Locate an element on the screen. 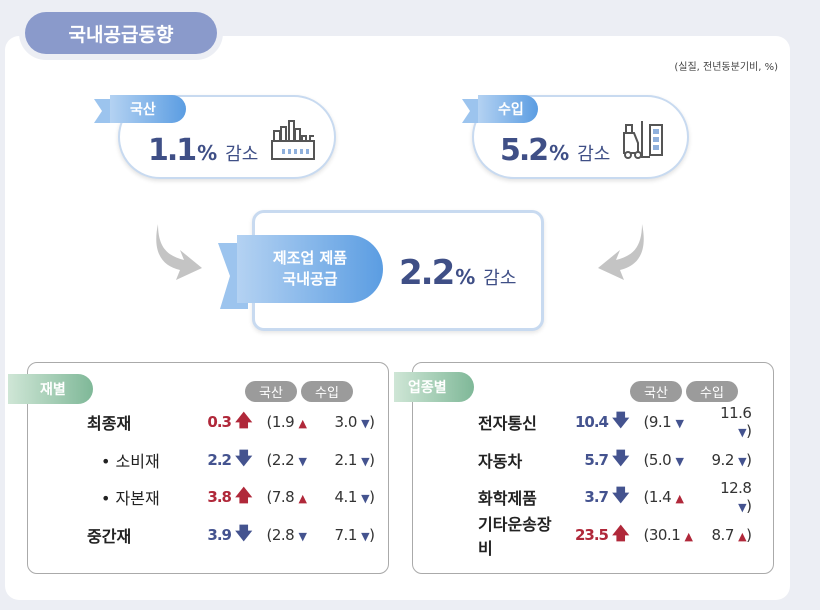 The width and height of the screenshot is (820, 610). row-domestic: (30.1 ▲ is located at coordinates (668, 535).